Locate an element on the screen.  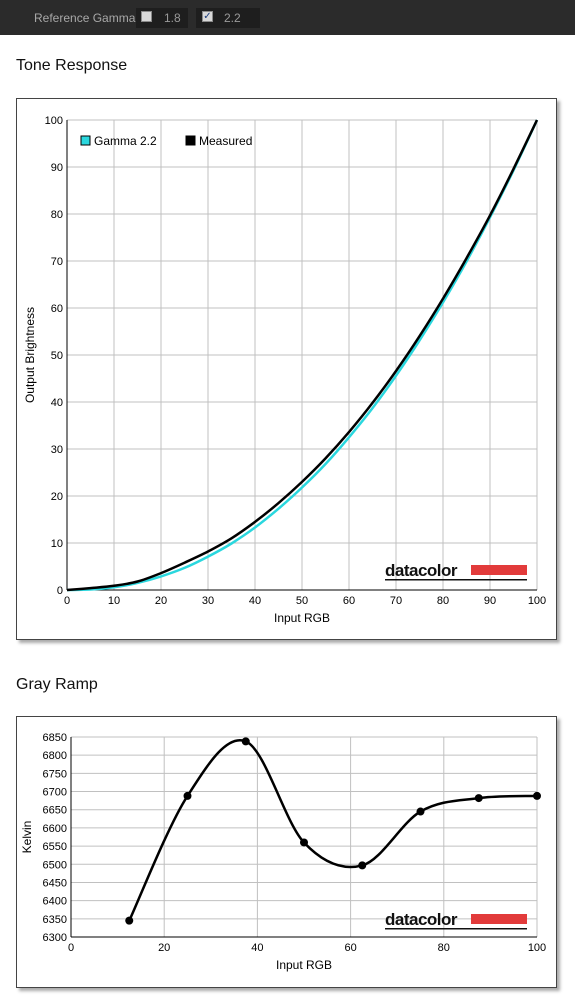
y-tick-label: 6800 is located at coordinates (55, 756).